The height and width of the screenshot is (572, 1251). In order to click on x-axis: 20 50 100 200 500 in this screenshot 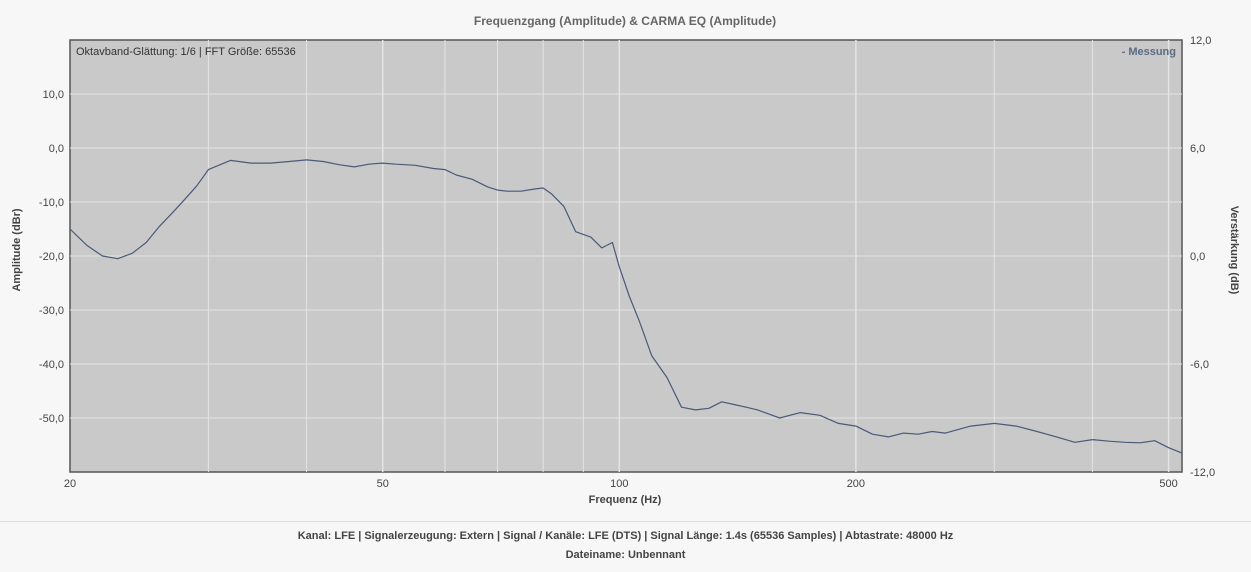, I will do `click(621, 484)`.